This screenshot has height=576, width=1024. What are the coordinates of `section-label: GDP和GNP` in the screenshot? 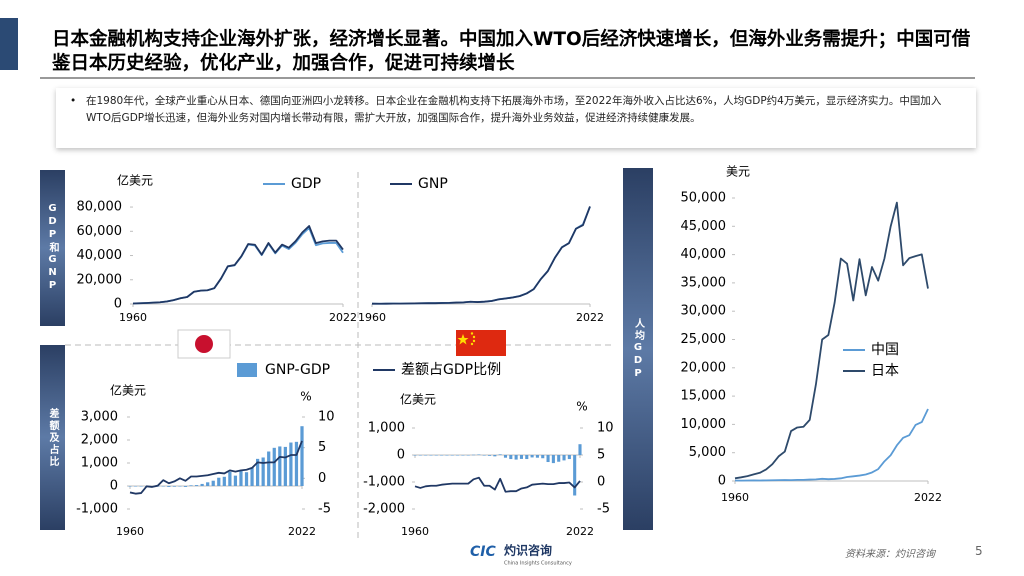 It's located at (52, 248).